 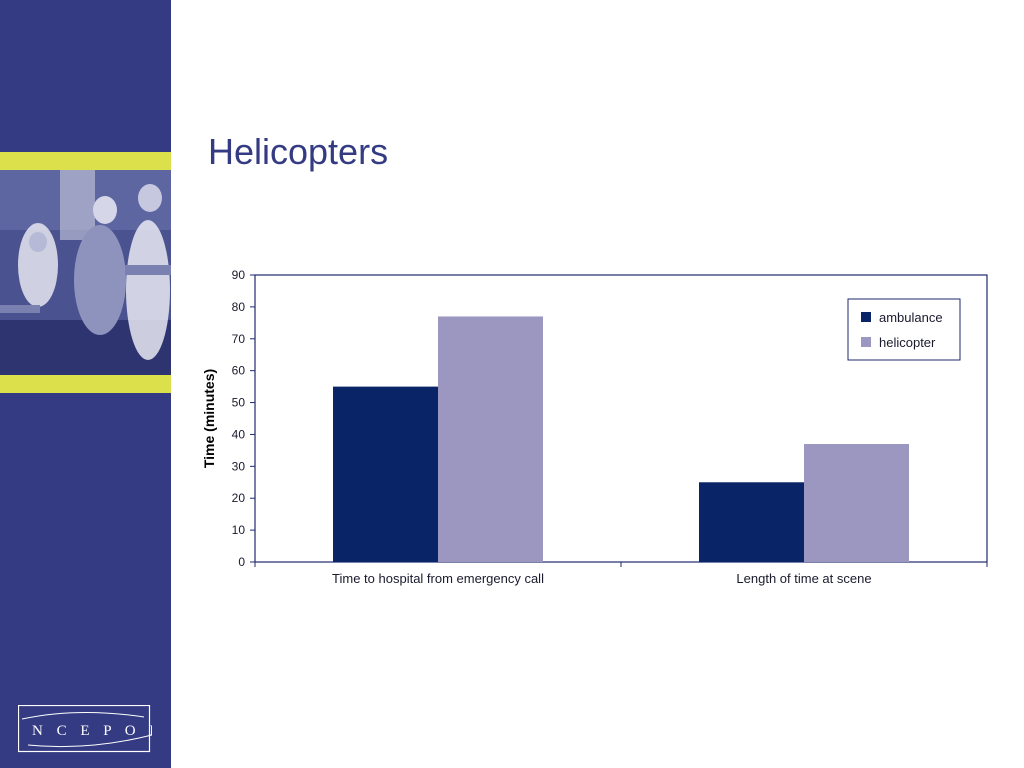 I want to click on y-tick-label: 70, so click(x=239, y=339).